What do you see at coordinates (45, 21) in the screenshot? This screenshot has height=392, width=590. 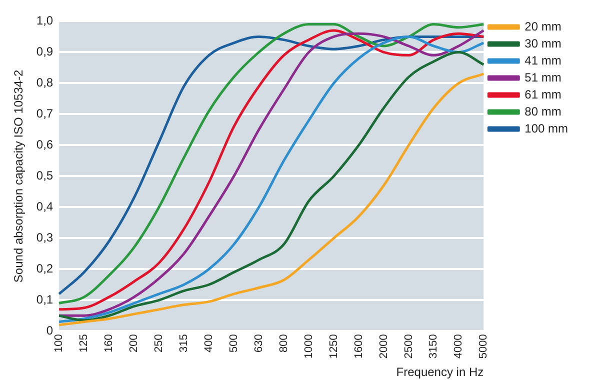 I see `y-tick-label: 1,0` at bounding box center [45, 21].